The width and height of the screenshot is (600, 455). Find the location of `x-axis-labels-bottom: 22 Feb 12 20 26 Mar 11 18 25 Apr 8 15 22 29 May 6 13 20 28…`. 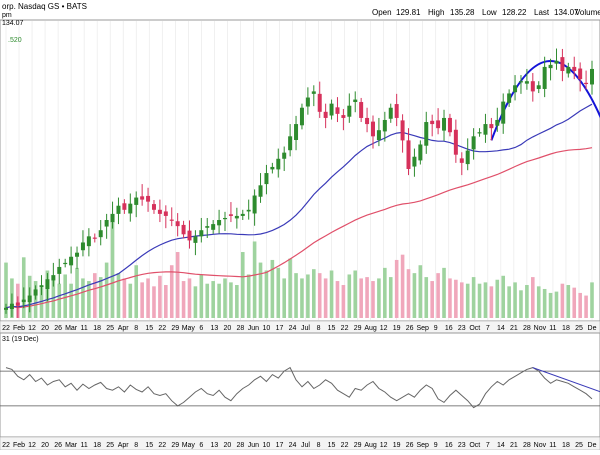

x-axis-labels-bottom: 22 Feb 12 20 26 Mar 11 18 25 Apr 8 15 22 29 May 6 13 20 28… is located at coordinates (299, 445).